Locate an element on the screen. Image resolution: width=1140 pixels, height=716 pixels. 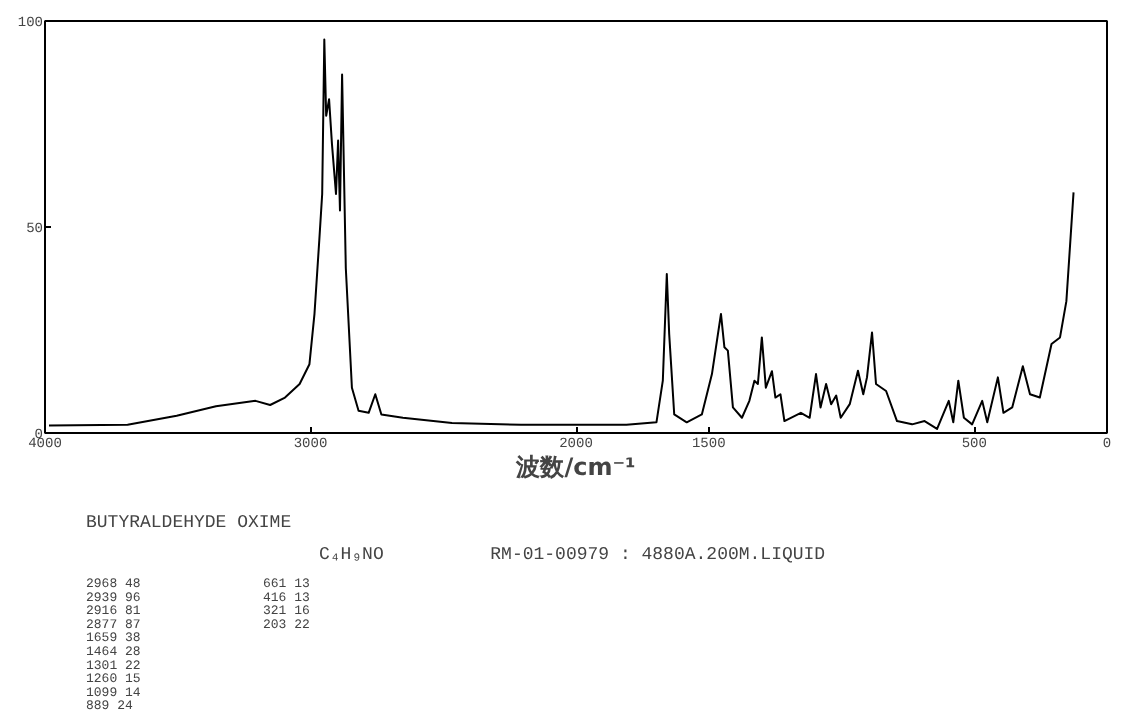
text: RM-01-00979 : 4880A.200M.LIQUID is located at coordinates (658, 555).